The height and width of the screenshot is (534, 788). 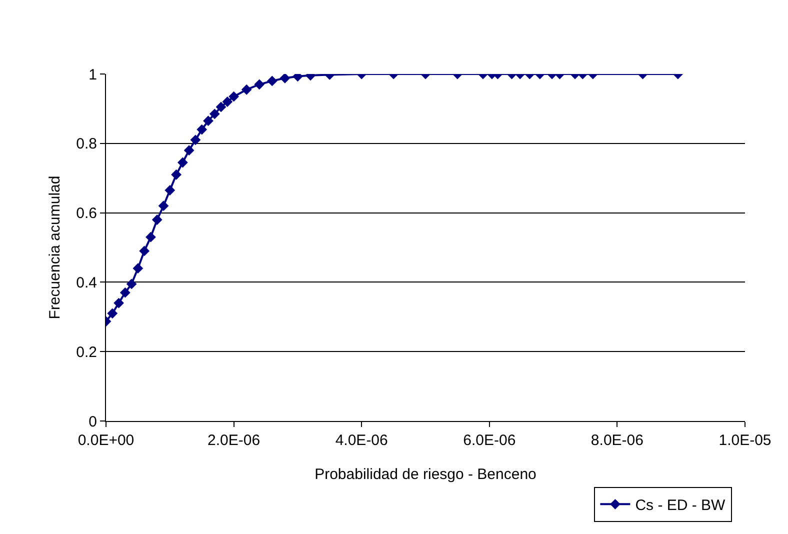 What do you see at coordinates (489, 440) in the screenshot?
I see `x-tick-label: 6.0E-06` at bounding box center [489, 440].